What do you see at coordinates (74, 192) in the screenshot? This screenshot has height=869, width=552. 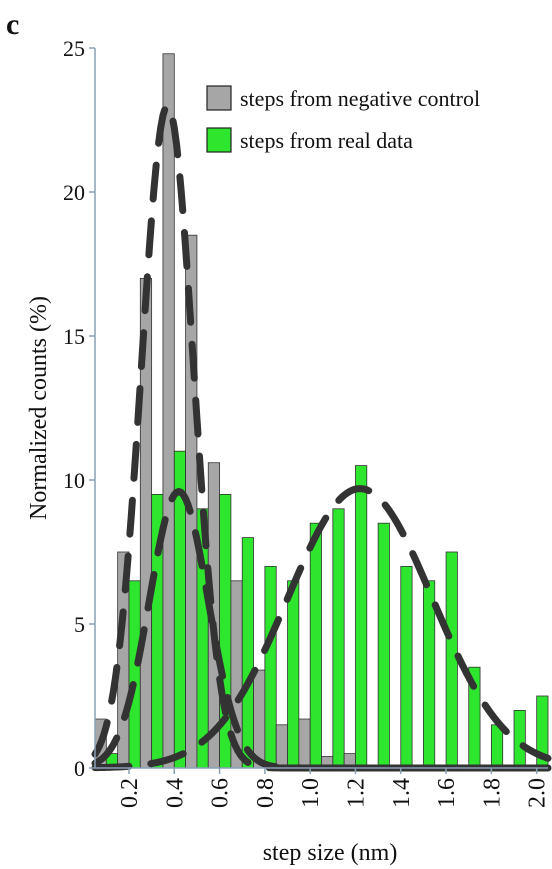 I see `y-tick-label-20: 20` at bounding box center [74, 192].